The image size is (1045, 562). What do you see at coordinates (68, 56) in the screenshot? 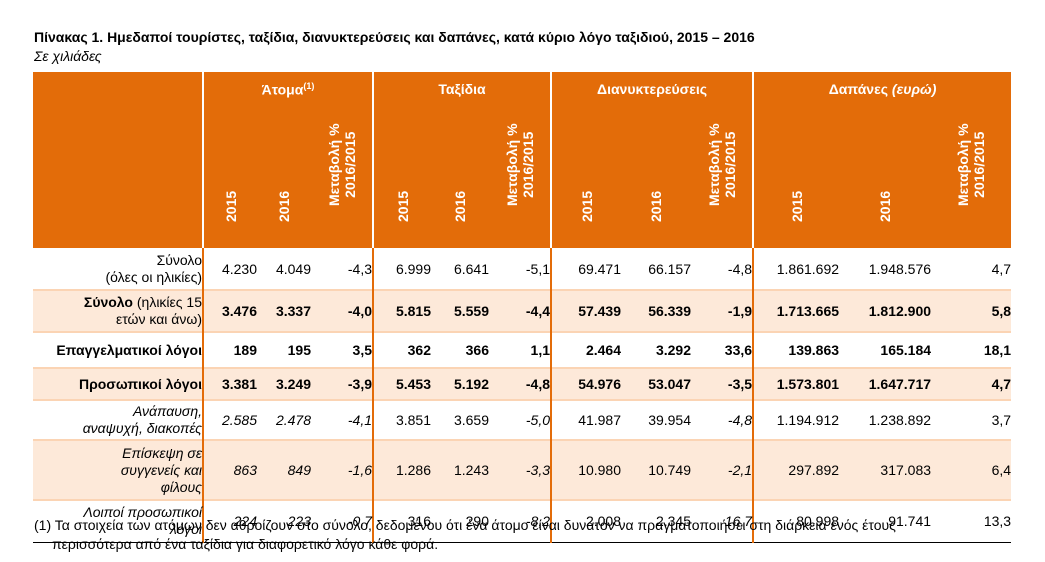
I see `table-subtitle: Σε χιλιάδες` at bounding box center [68, 56].